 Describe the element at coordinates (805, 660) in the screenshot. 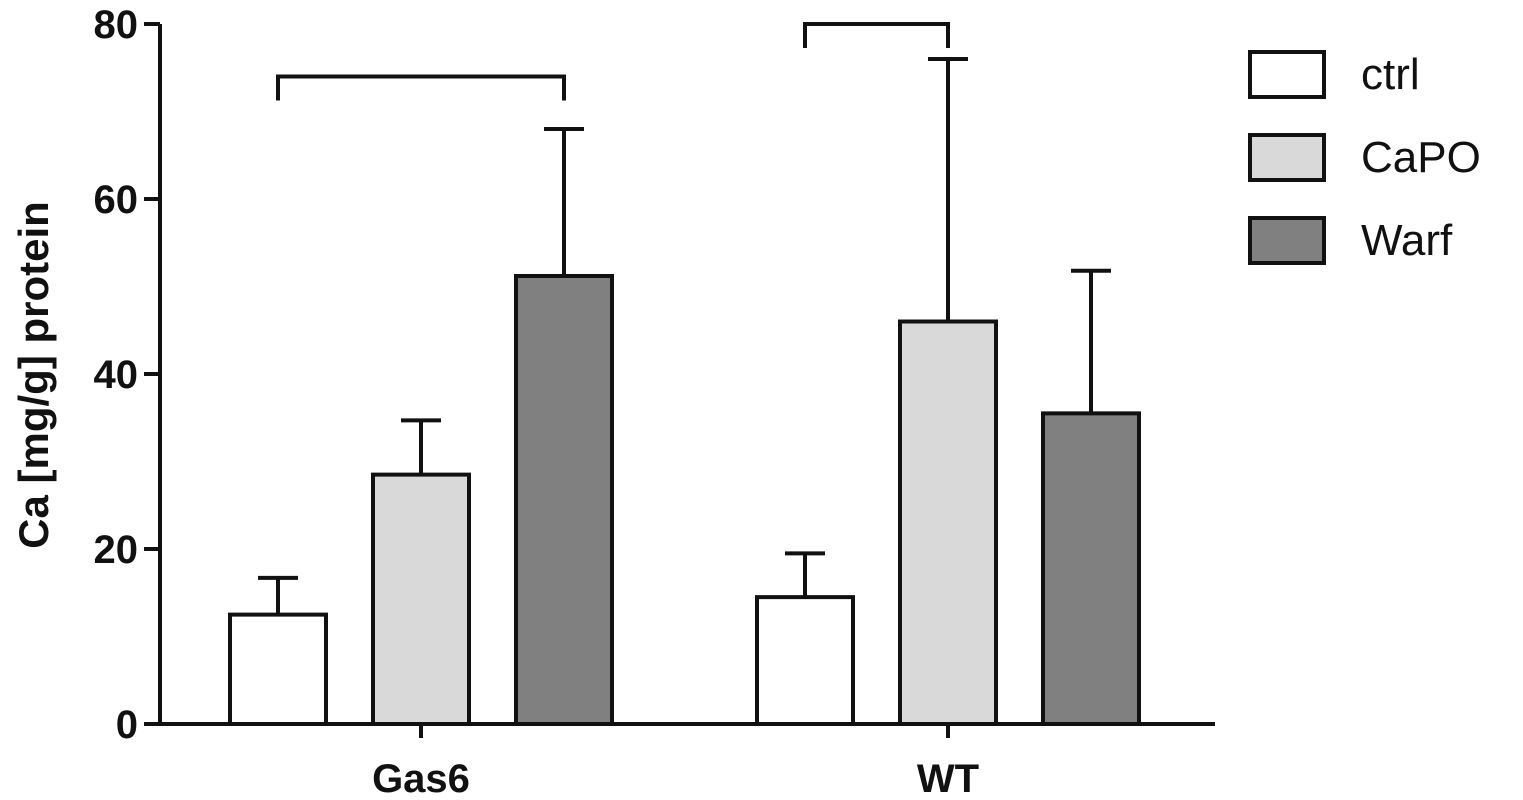

I see `bar-ctrl-wt` at that location.